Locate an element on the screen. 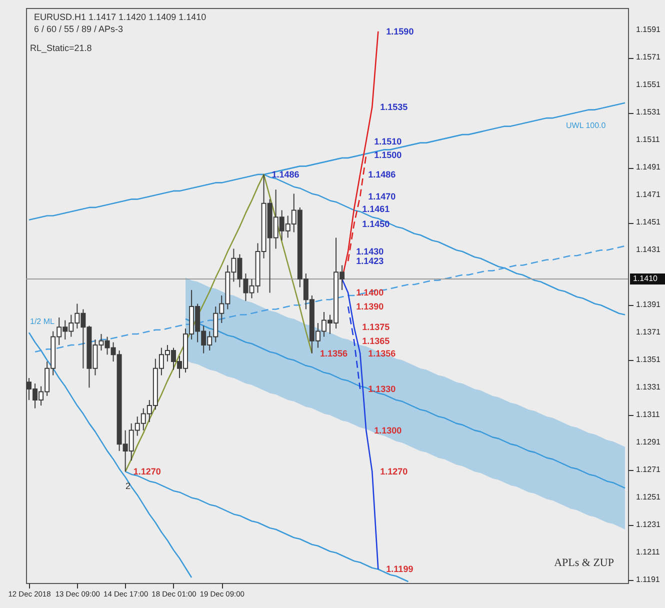 The width and height of the screenshot is (665, 608). data-label: 1.1535 is located at coordinates (394, 107).